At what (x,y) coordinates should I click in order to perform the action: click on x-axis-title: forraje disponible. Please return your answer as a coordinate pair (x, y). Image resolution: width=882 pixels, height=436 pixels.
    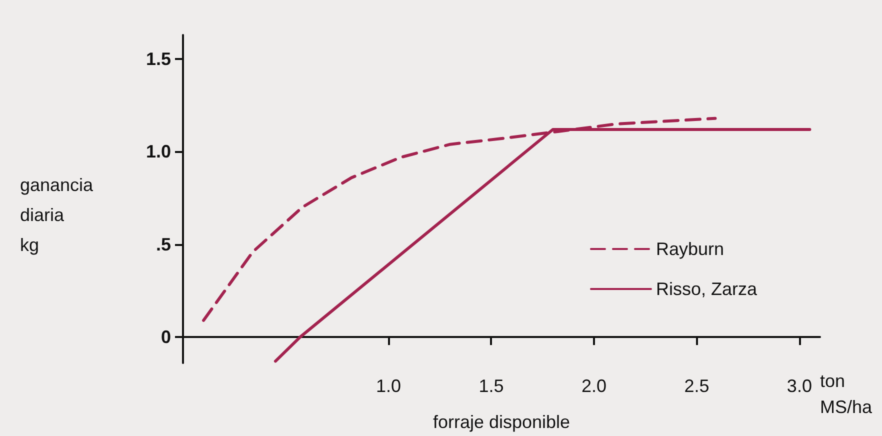
    Looking at the image, I should click on (501, 422).